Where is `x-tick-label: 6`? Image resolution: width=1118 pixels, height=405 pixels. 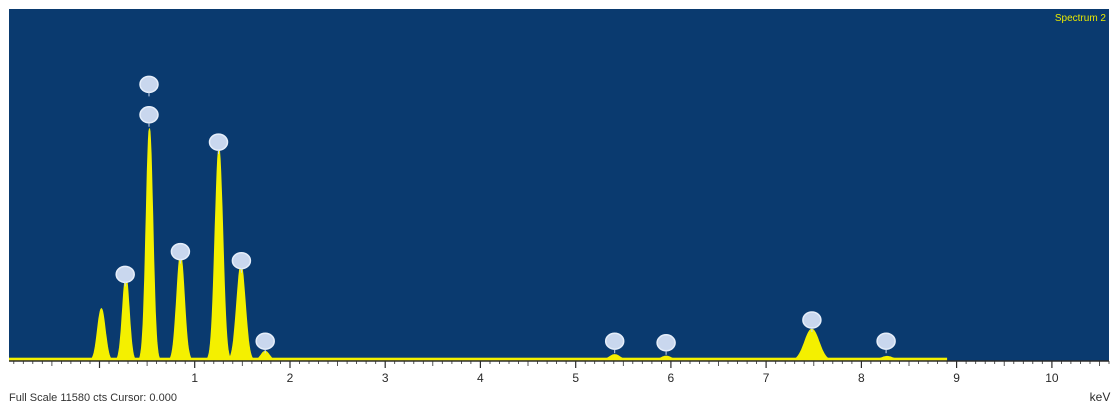 x-tick-label: 6 is located at coordinates (671, 378).